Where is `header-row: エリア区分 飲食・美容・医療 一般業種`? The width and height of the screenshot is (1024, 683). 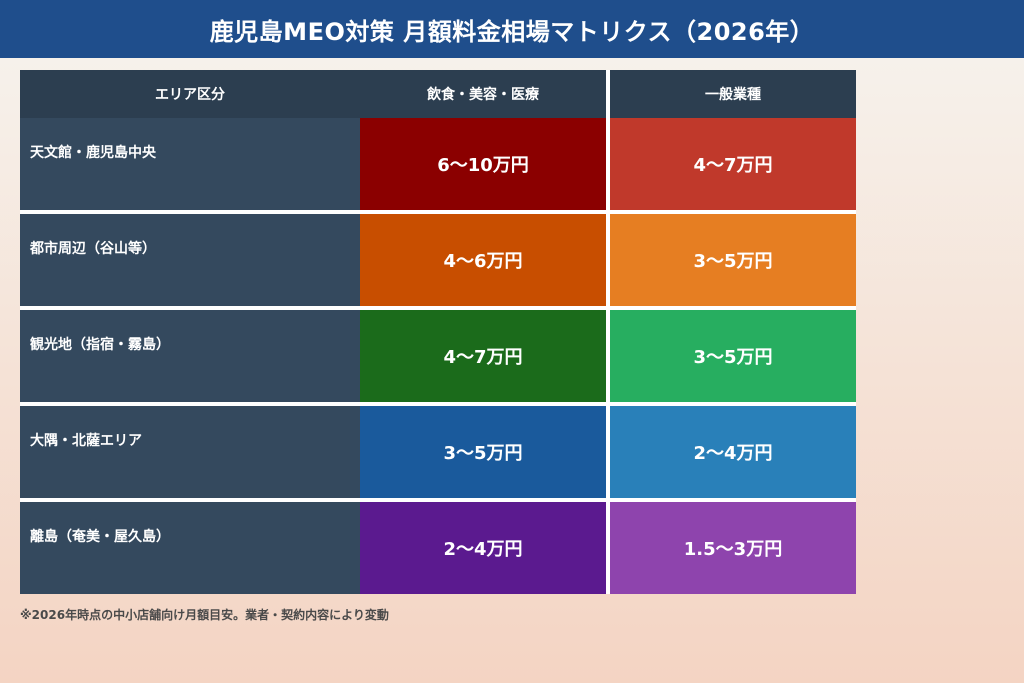 header-row: エリア区分 飲食・美容・医療 一般業種 is located at coordinates (438, 94).